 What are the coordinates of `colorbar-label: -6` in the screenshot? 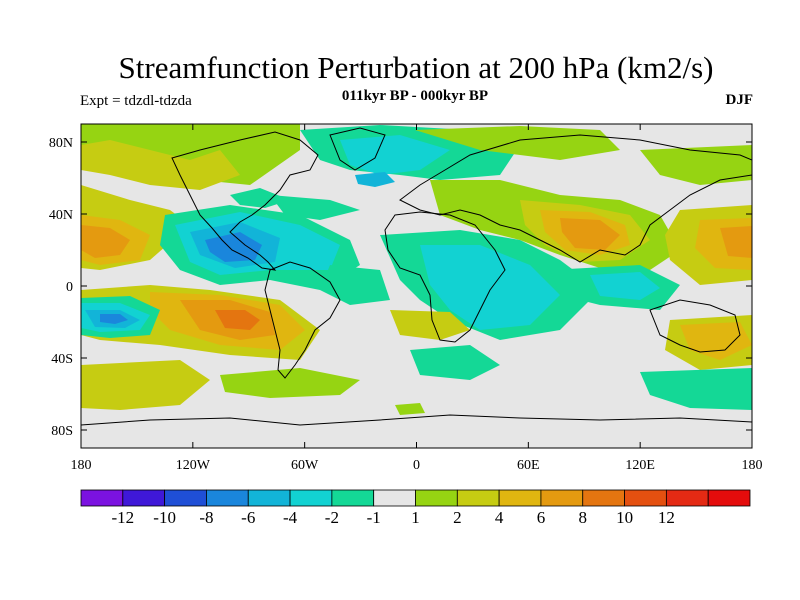 It's located at (248, 517).